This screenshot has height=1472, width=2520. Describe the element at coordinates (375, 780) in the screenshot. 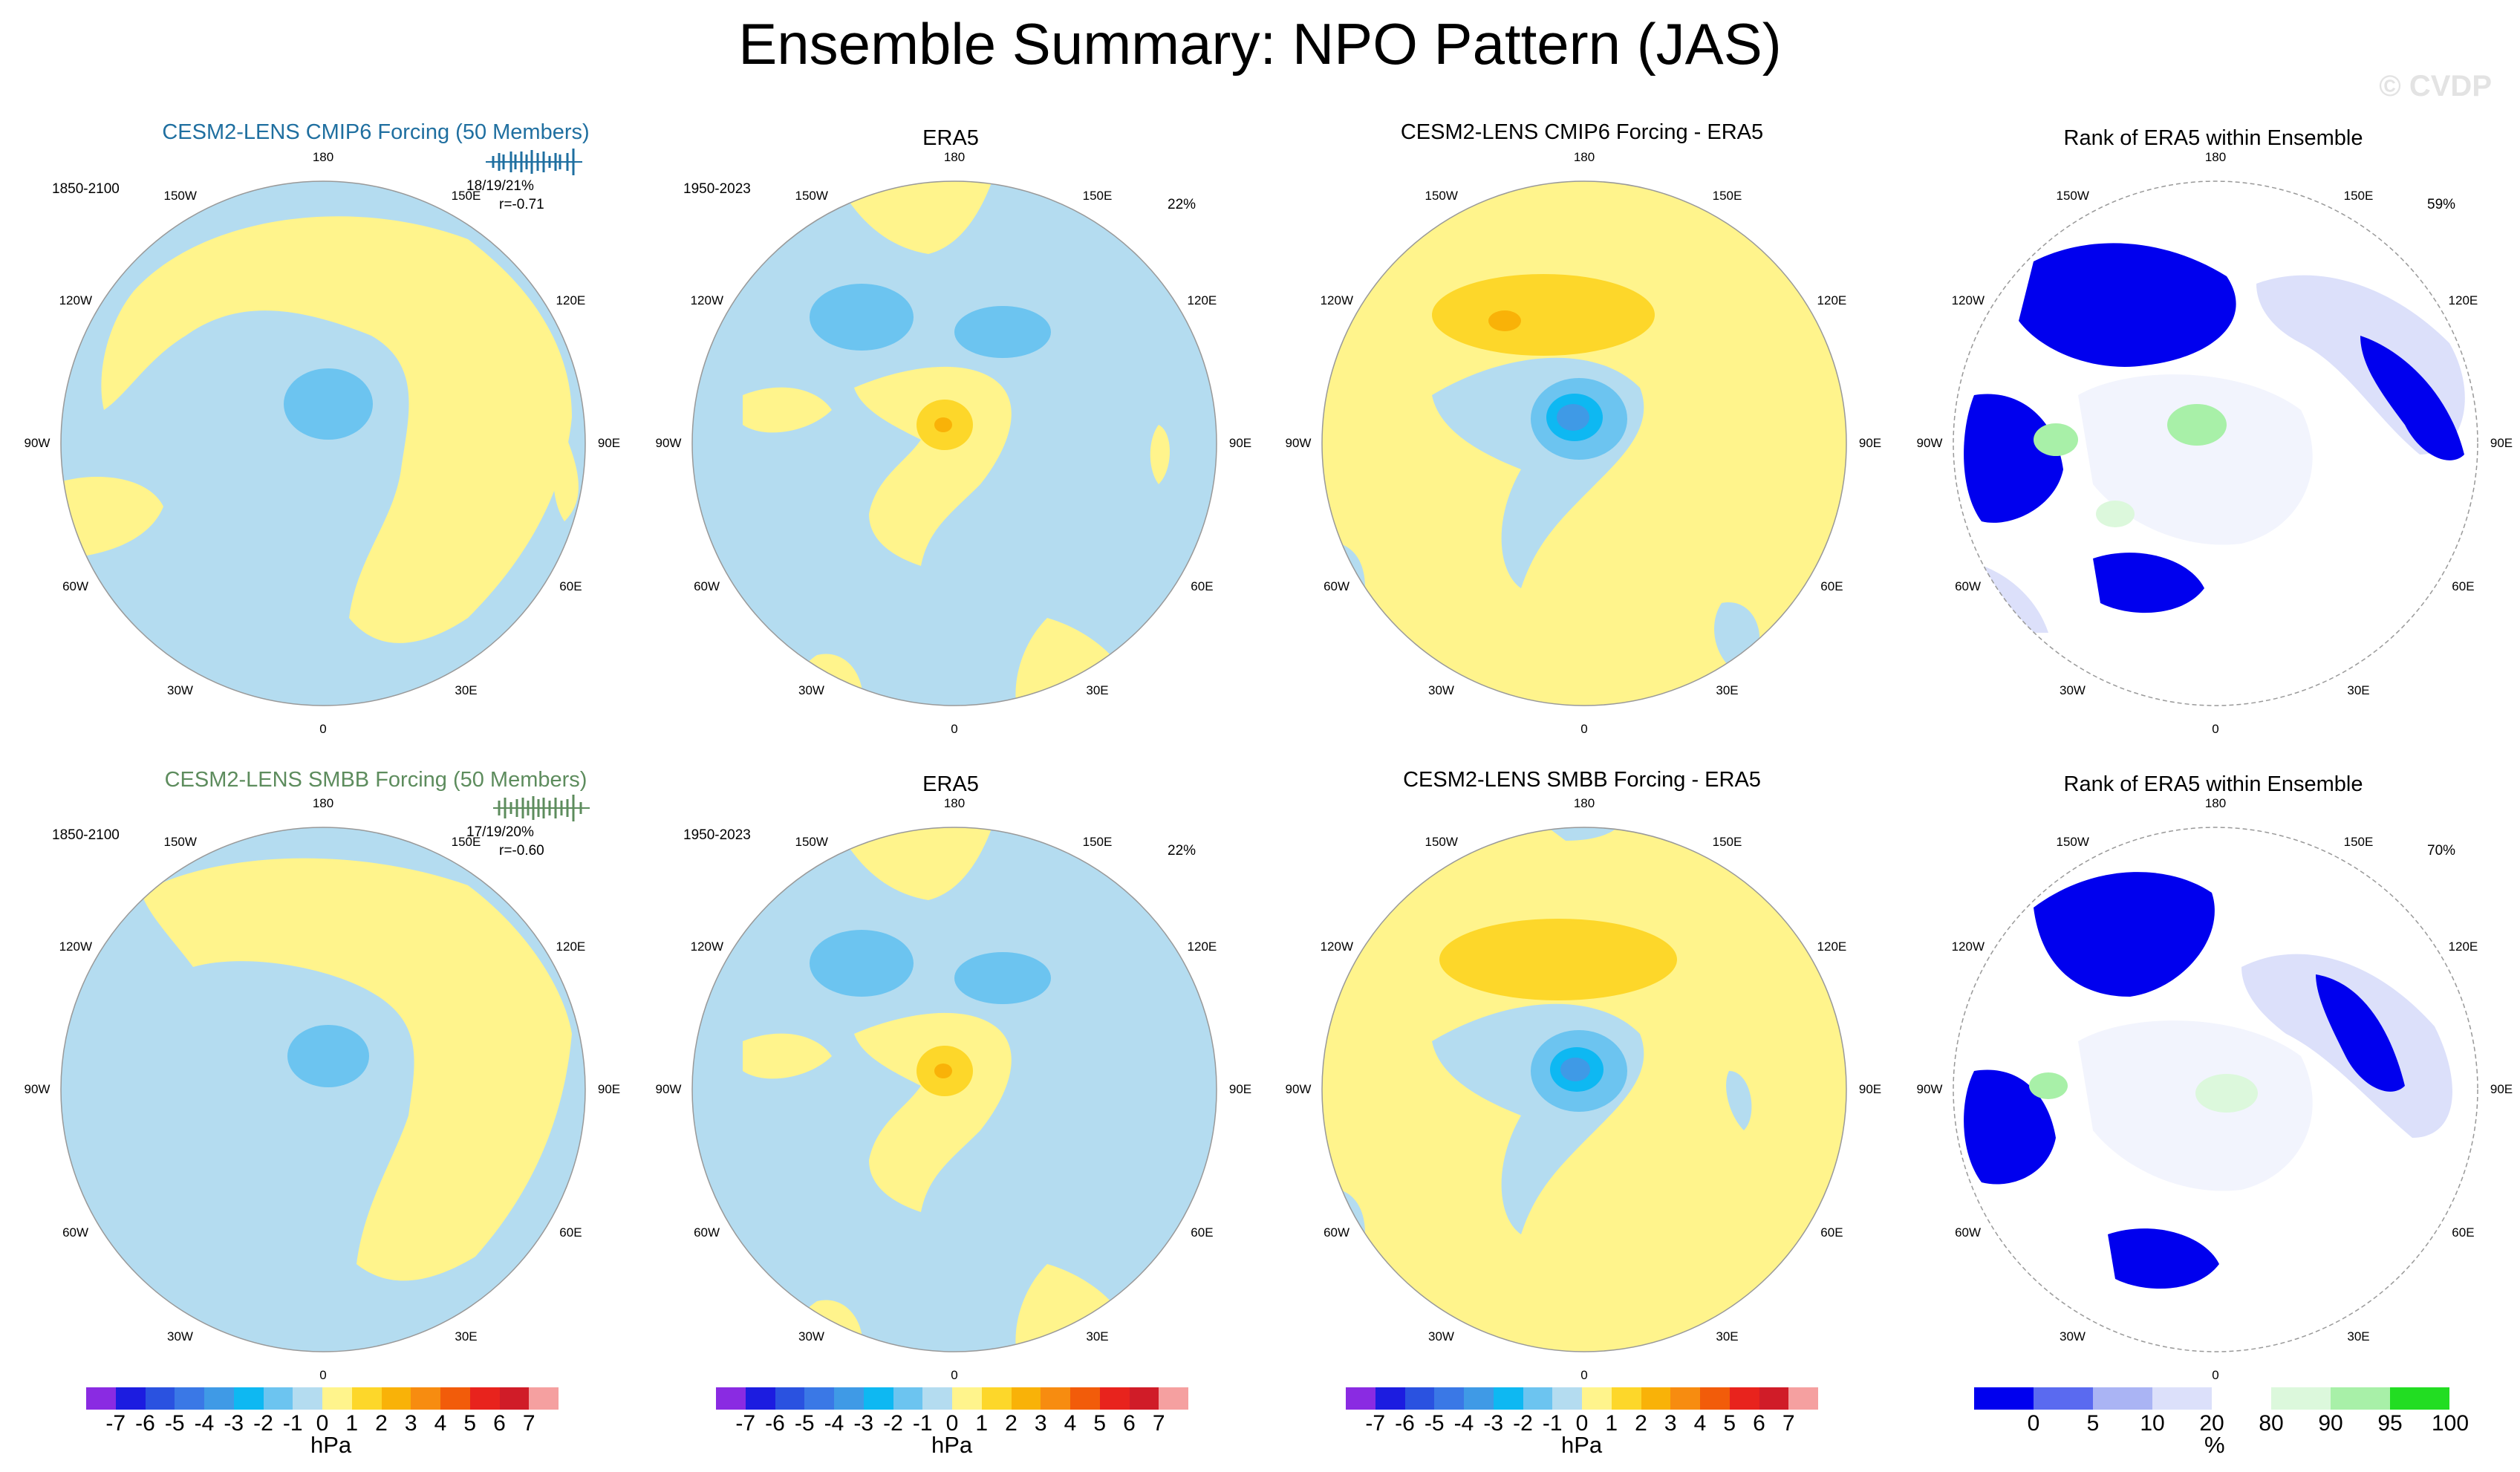

I see `panel-title-model-smbb: CESM2-LENS SMBB Forcing (50 Members)` at that location.